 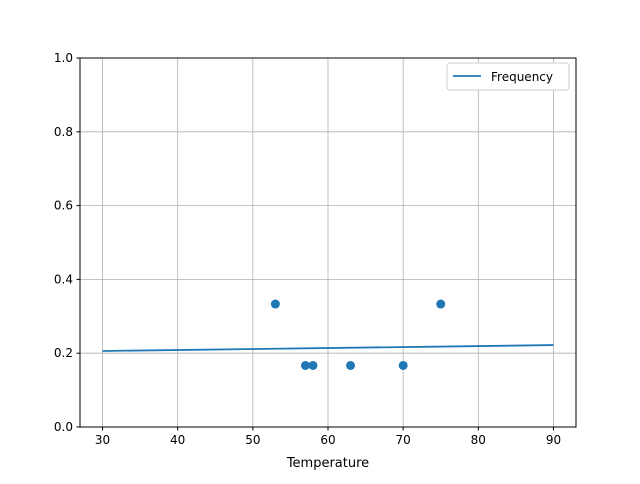 What do you see at coordinates (63, 206) in the screenshot?
I see `y-tick-label: 0.6` at bounding box center [63, 206].